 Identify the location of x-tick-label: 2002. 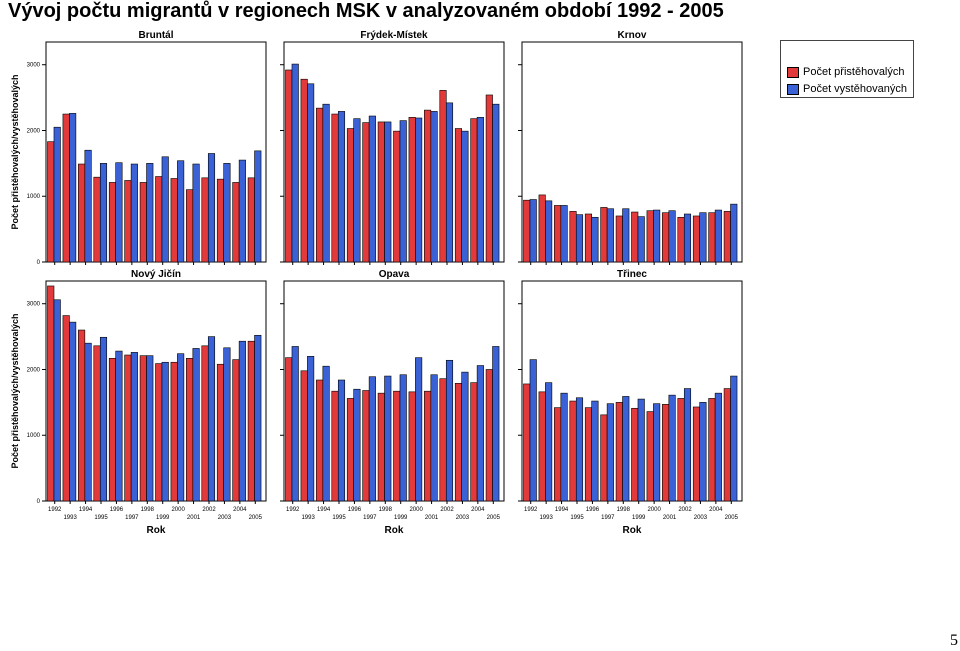
(685, 510).